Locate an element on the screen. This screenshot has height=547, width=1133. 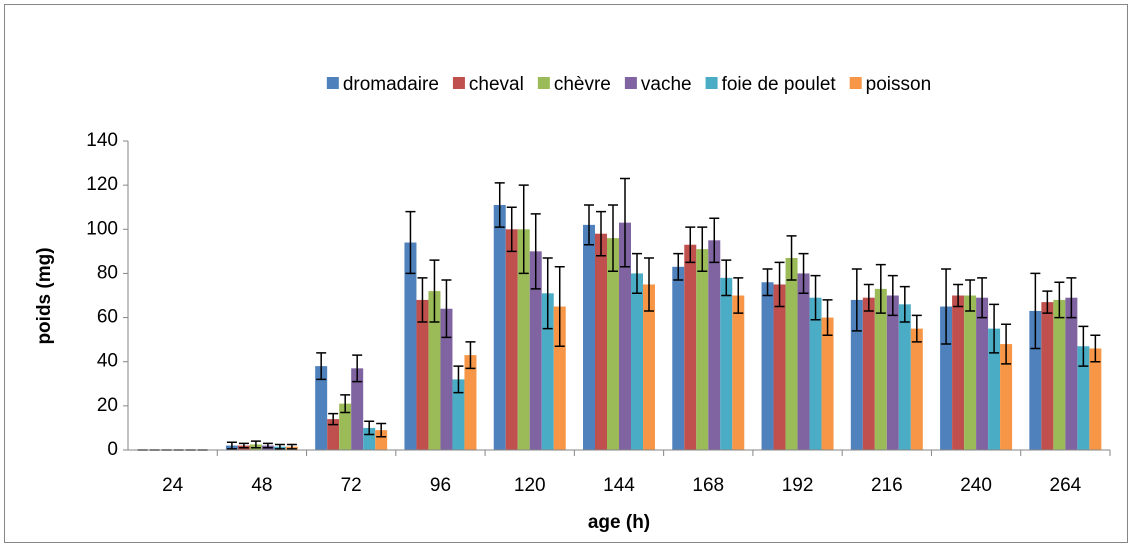
x-tick-label: 120 is located at coordinates (530, 485).